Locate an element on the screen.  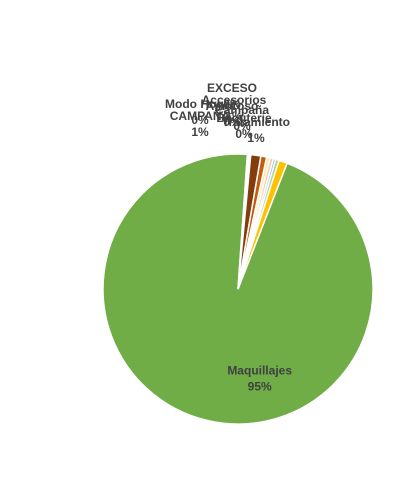
pie-label-name: Modo Hogar is located at coordinates (200, 104).